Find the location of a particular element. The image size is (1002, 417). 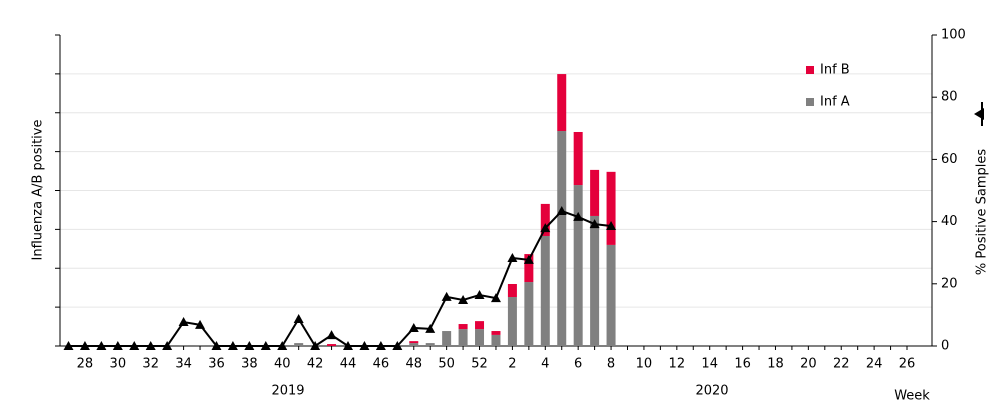

y2-axis-label: % Positive Samples is located at coordinates (982, 212).